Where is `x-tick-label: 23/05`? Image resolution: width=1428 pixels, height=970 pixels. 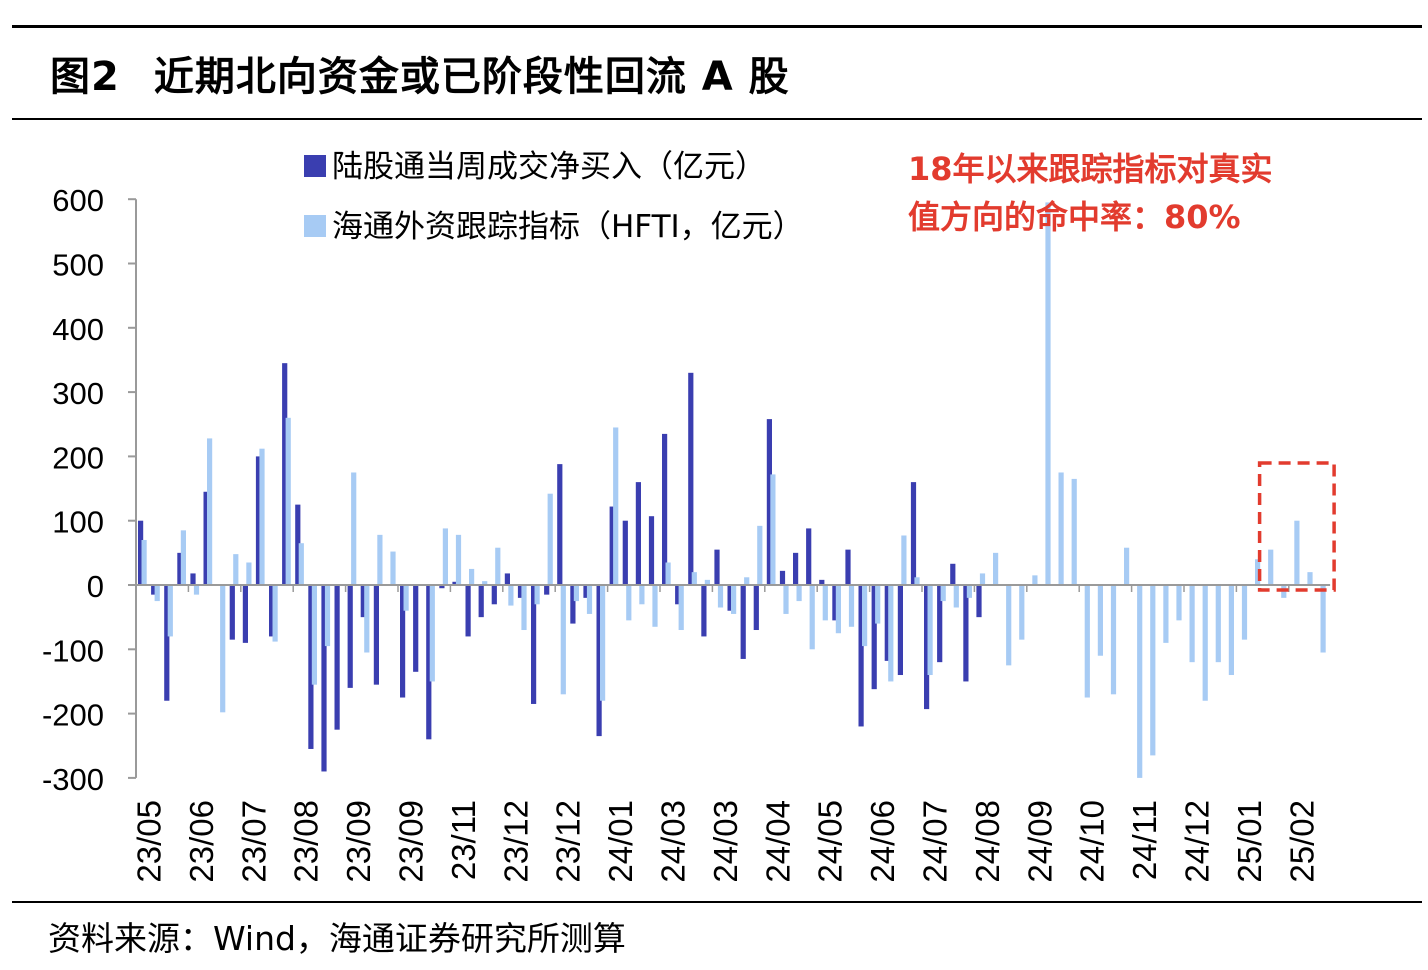 x-tick-label: 23/05 is located at coordinates (149, 841).